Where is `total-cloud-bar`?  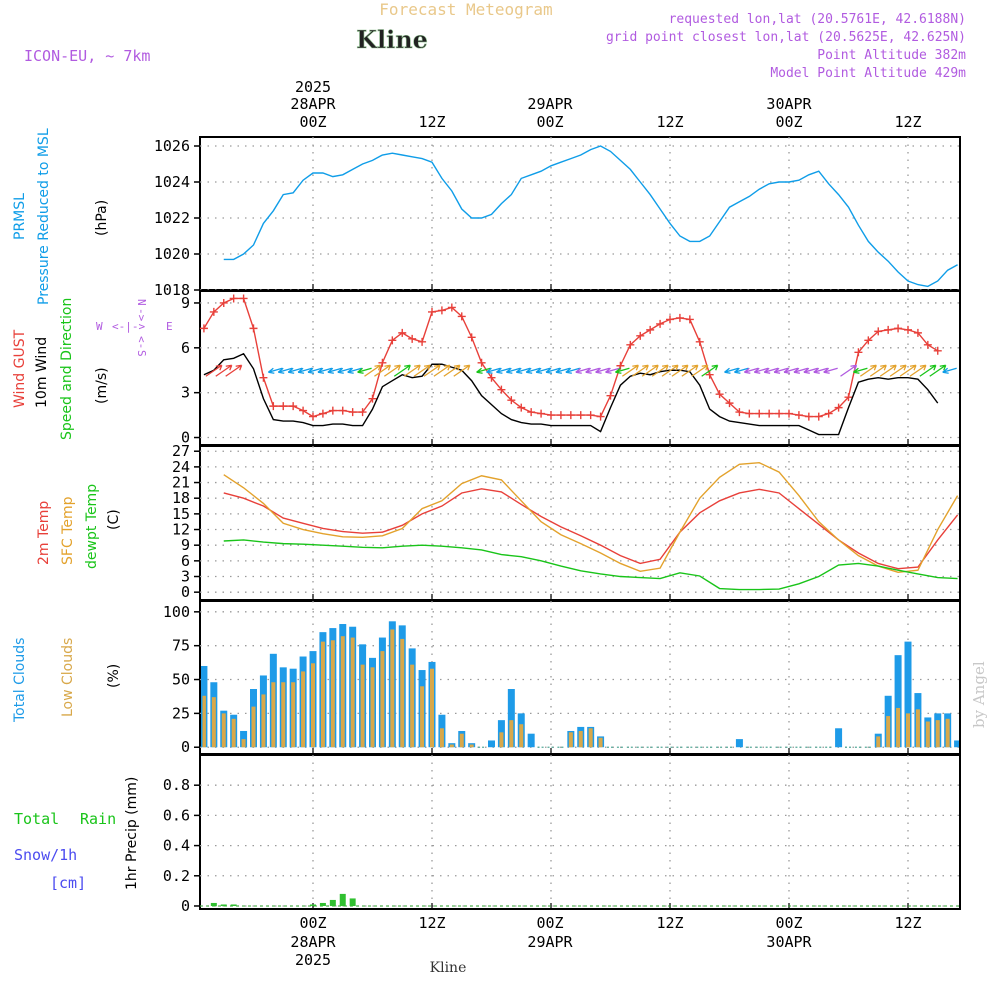
total-cloud-bar is located at coordinates (839, 738).